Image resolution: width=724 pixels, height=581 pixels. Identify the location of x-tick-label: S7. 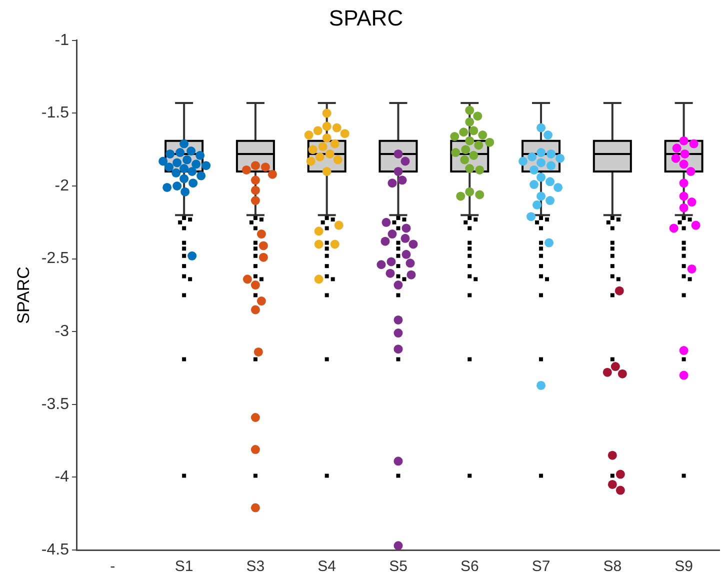
(541, 567).